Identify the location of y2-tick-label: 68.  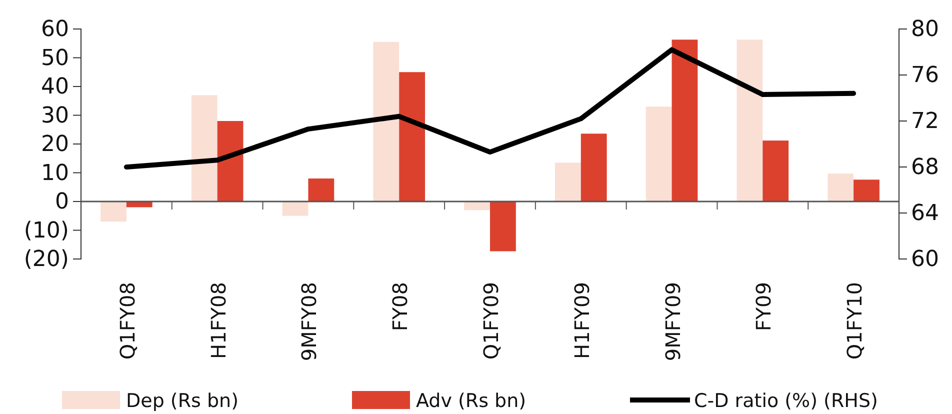
(925, 167).